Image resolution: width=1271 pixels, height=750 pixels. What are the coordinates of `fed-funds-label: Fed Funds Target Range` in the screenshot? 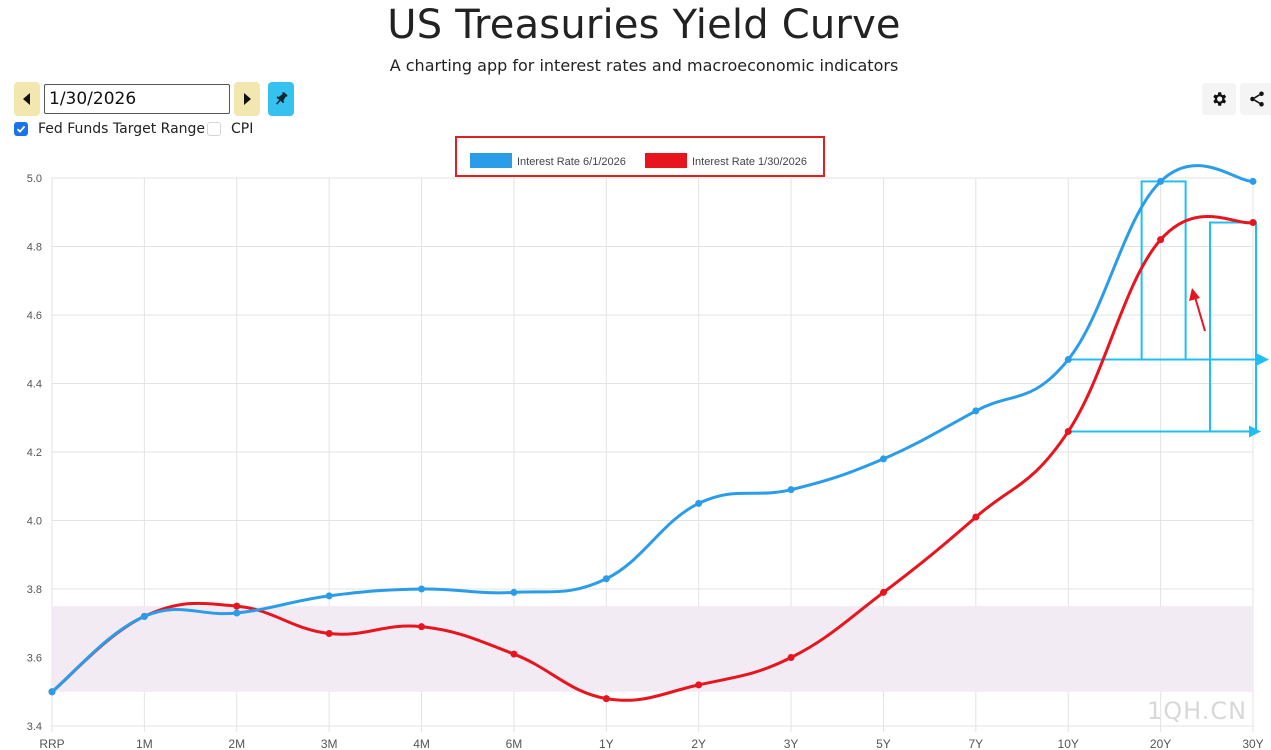 It's located at (122, 129).